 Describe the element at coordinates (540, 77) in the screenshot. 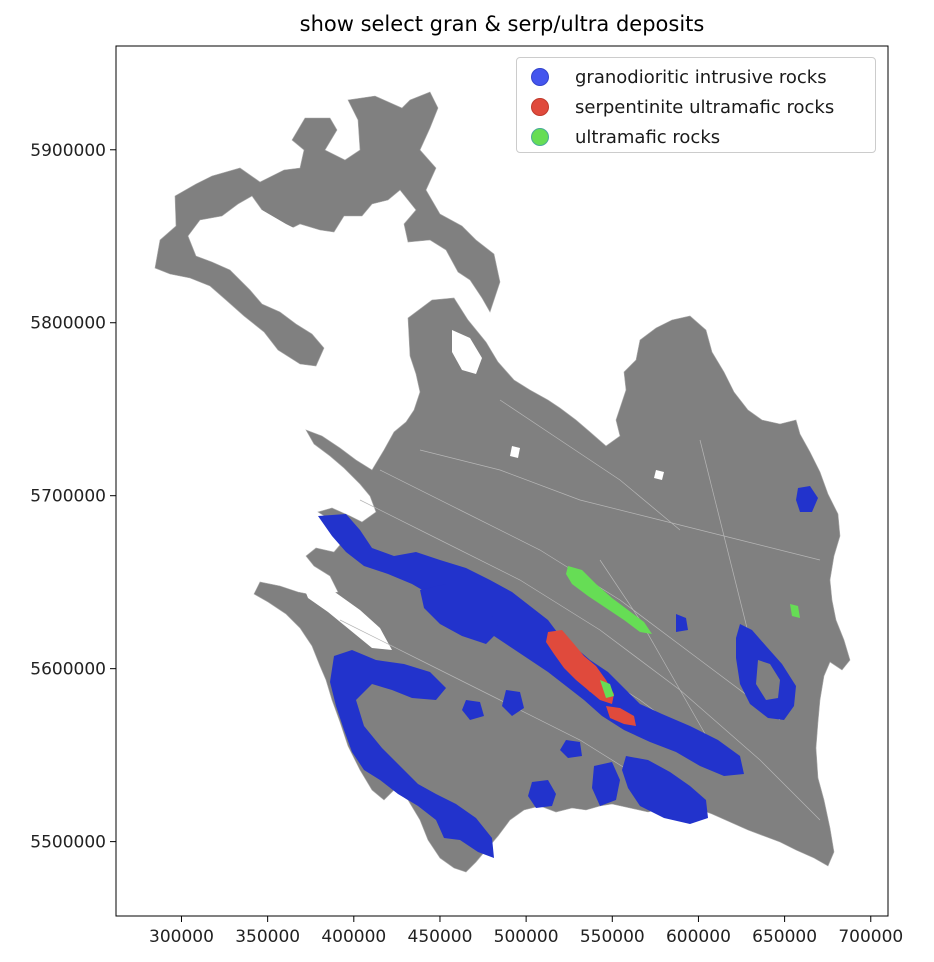

I see `legend-marker-granodioritic` at that location.